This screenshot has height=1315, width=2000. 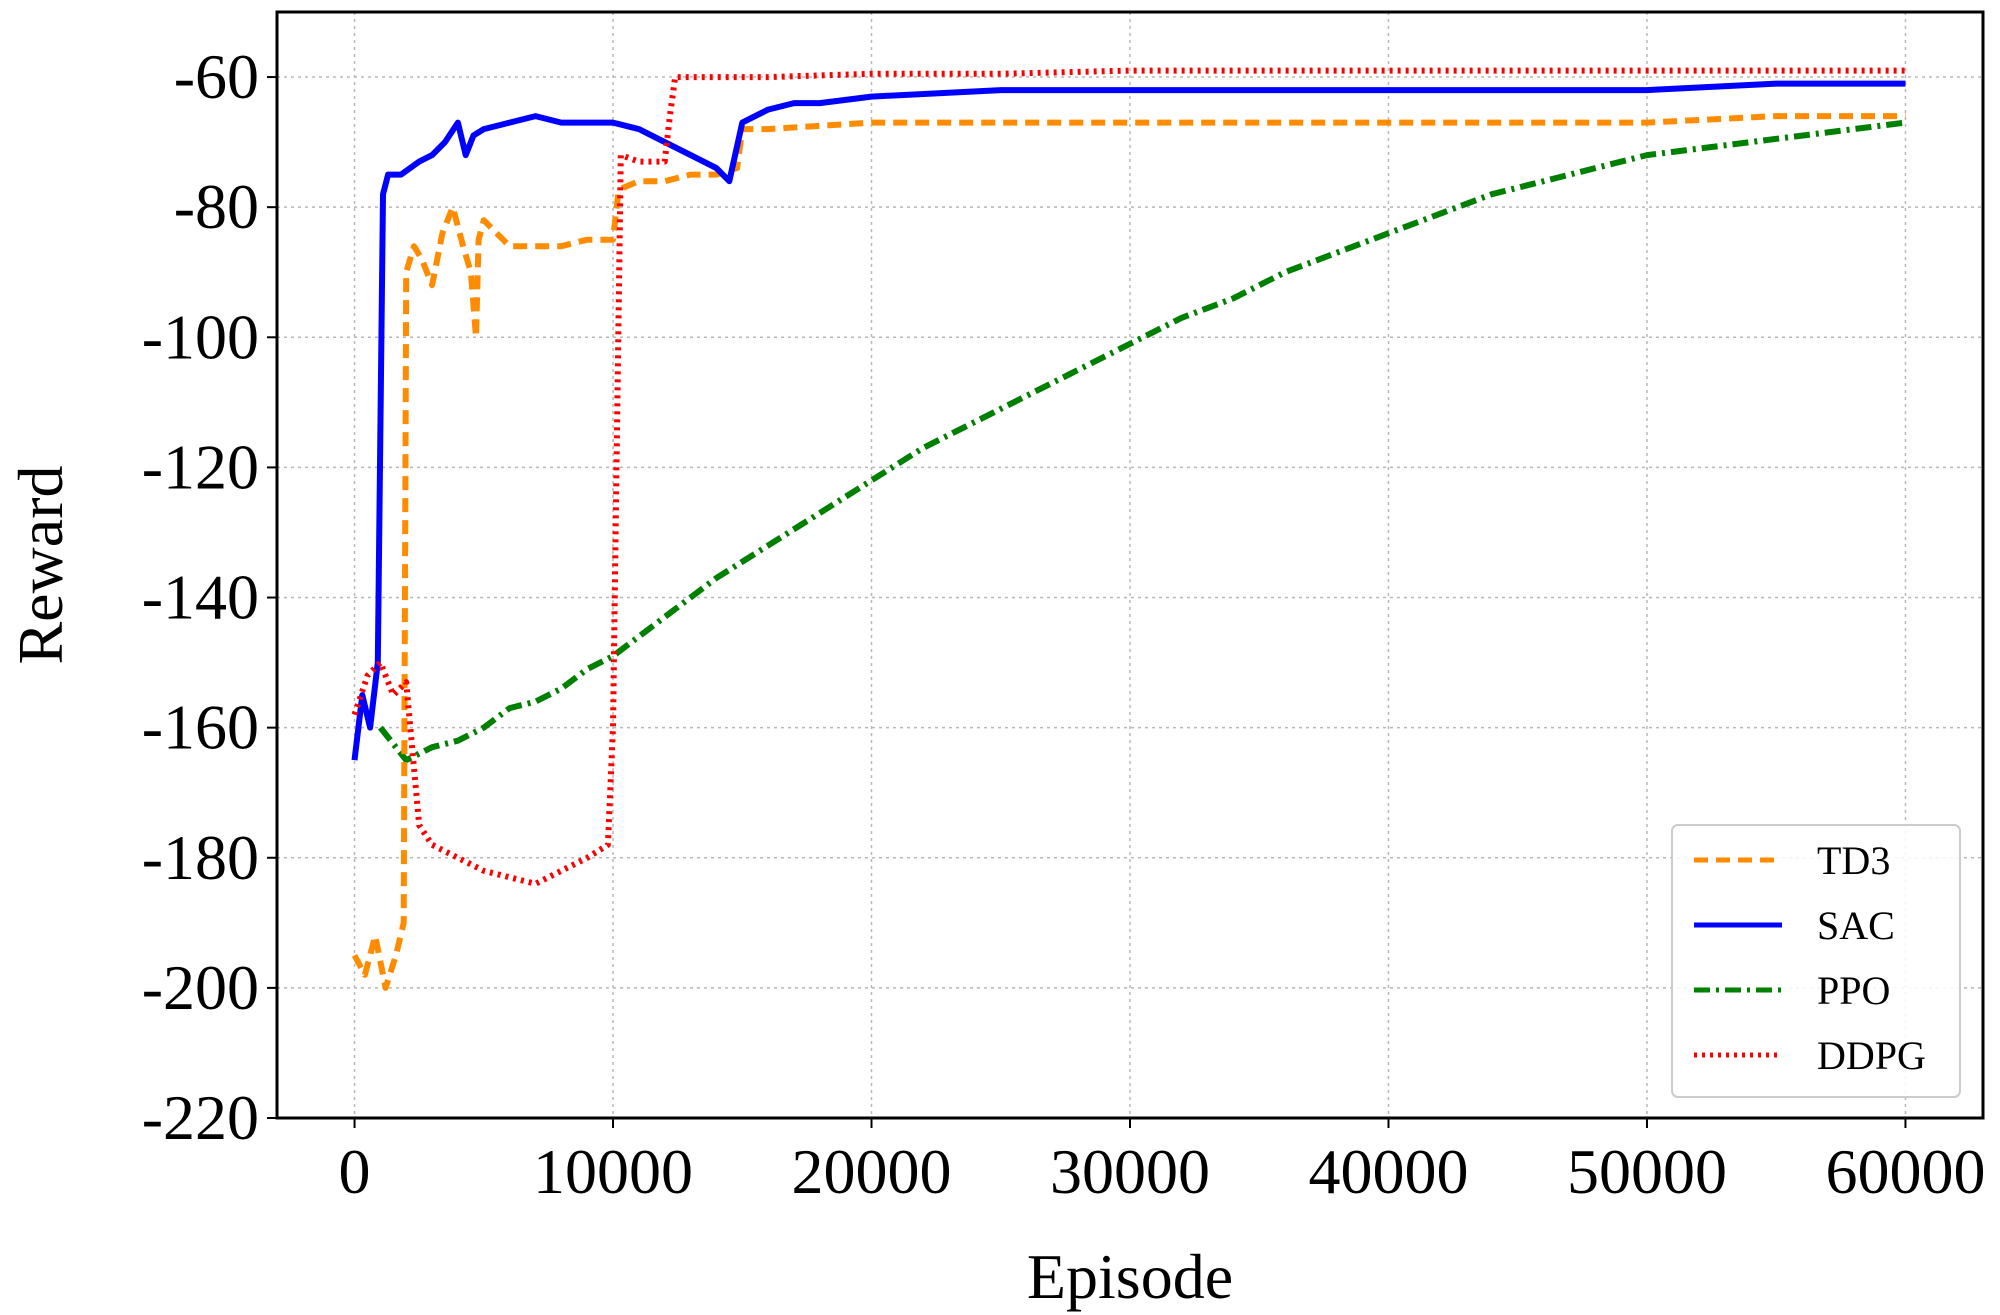 I want to click on x-tick-label: 60000, so click(x=1905, y=1171).